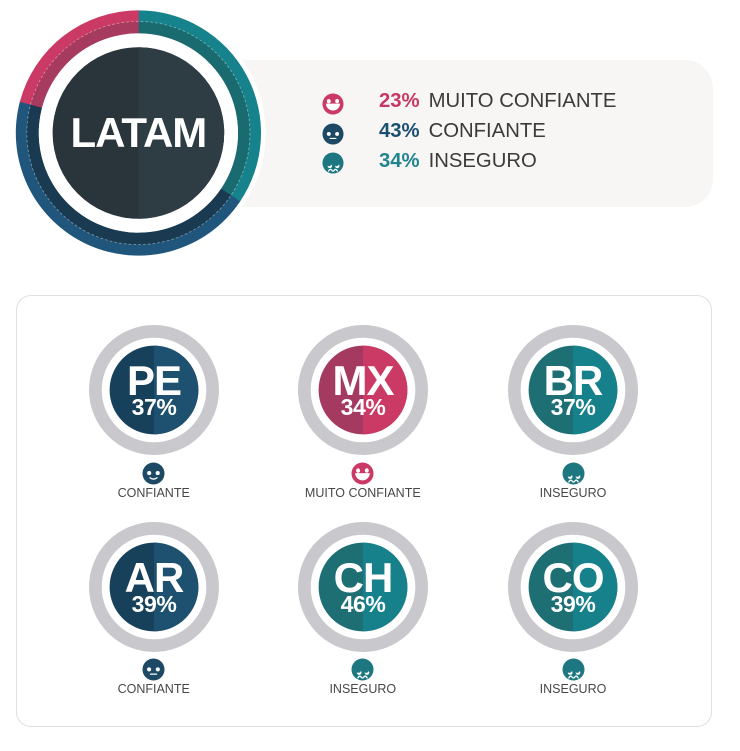 The width and height of the screenshot is (740, 751). What do you see at coordinates (362, 407) in the screenshot?
I see `svg-text: 34%` at bounding box center [362, 407].